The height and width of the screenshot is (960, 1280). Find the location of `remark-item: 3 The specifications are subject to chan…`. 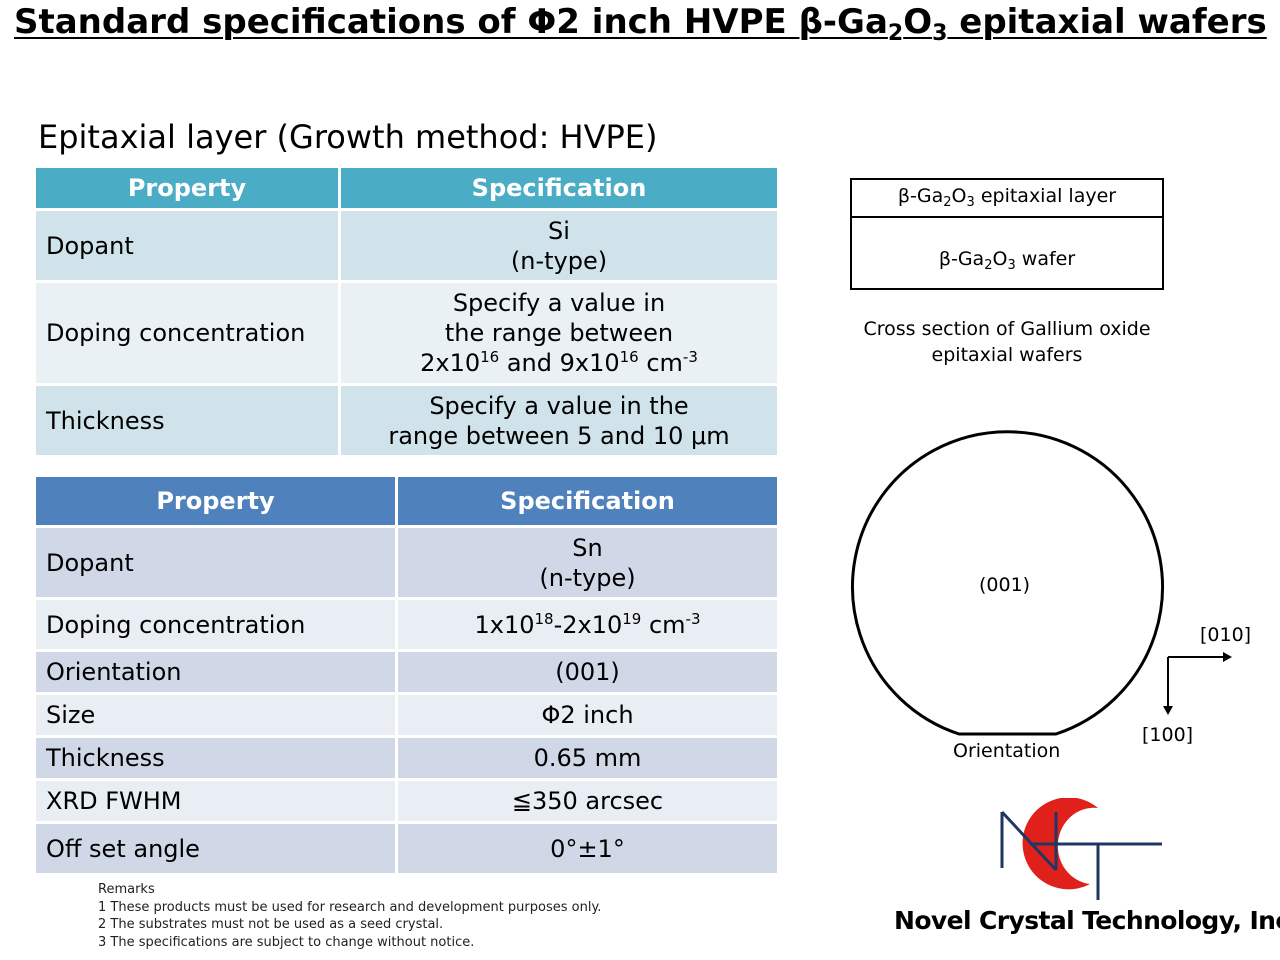

remark-item: 3 The specifications are subject to chan… is located at coordinates (286, 942).